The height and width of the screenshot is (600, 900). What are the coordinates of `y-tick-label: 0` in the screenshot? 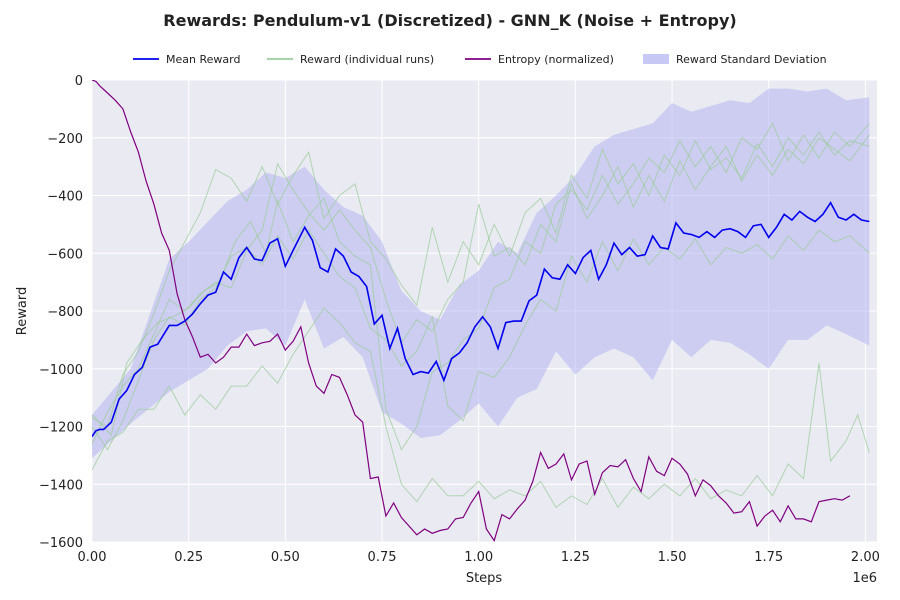 It's located at (79, 81).